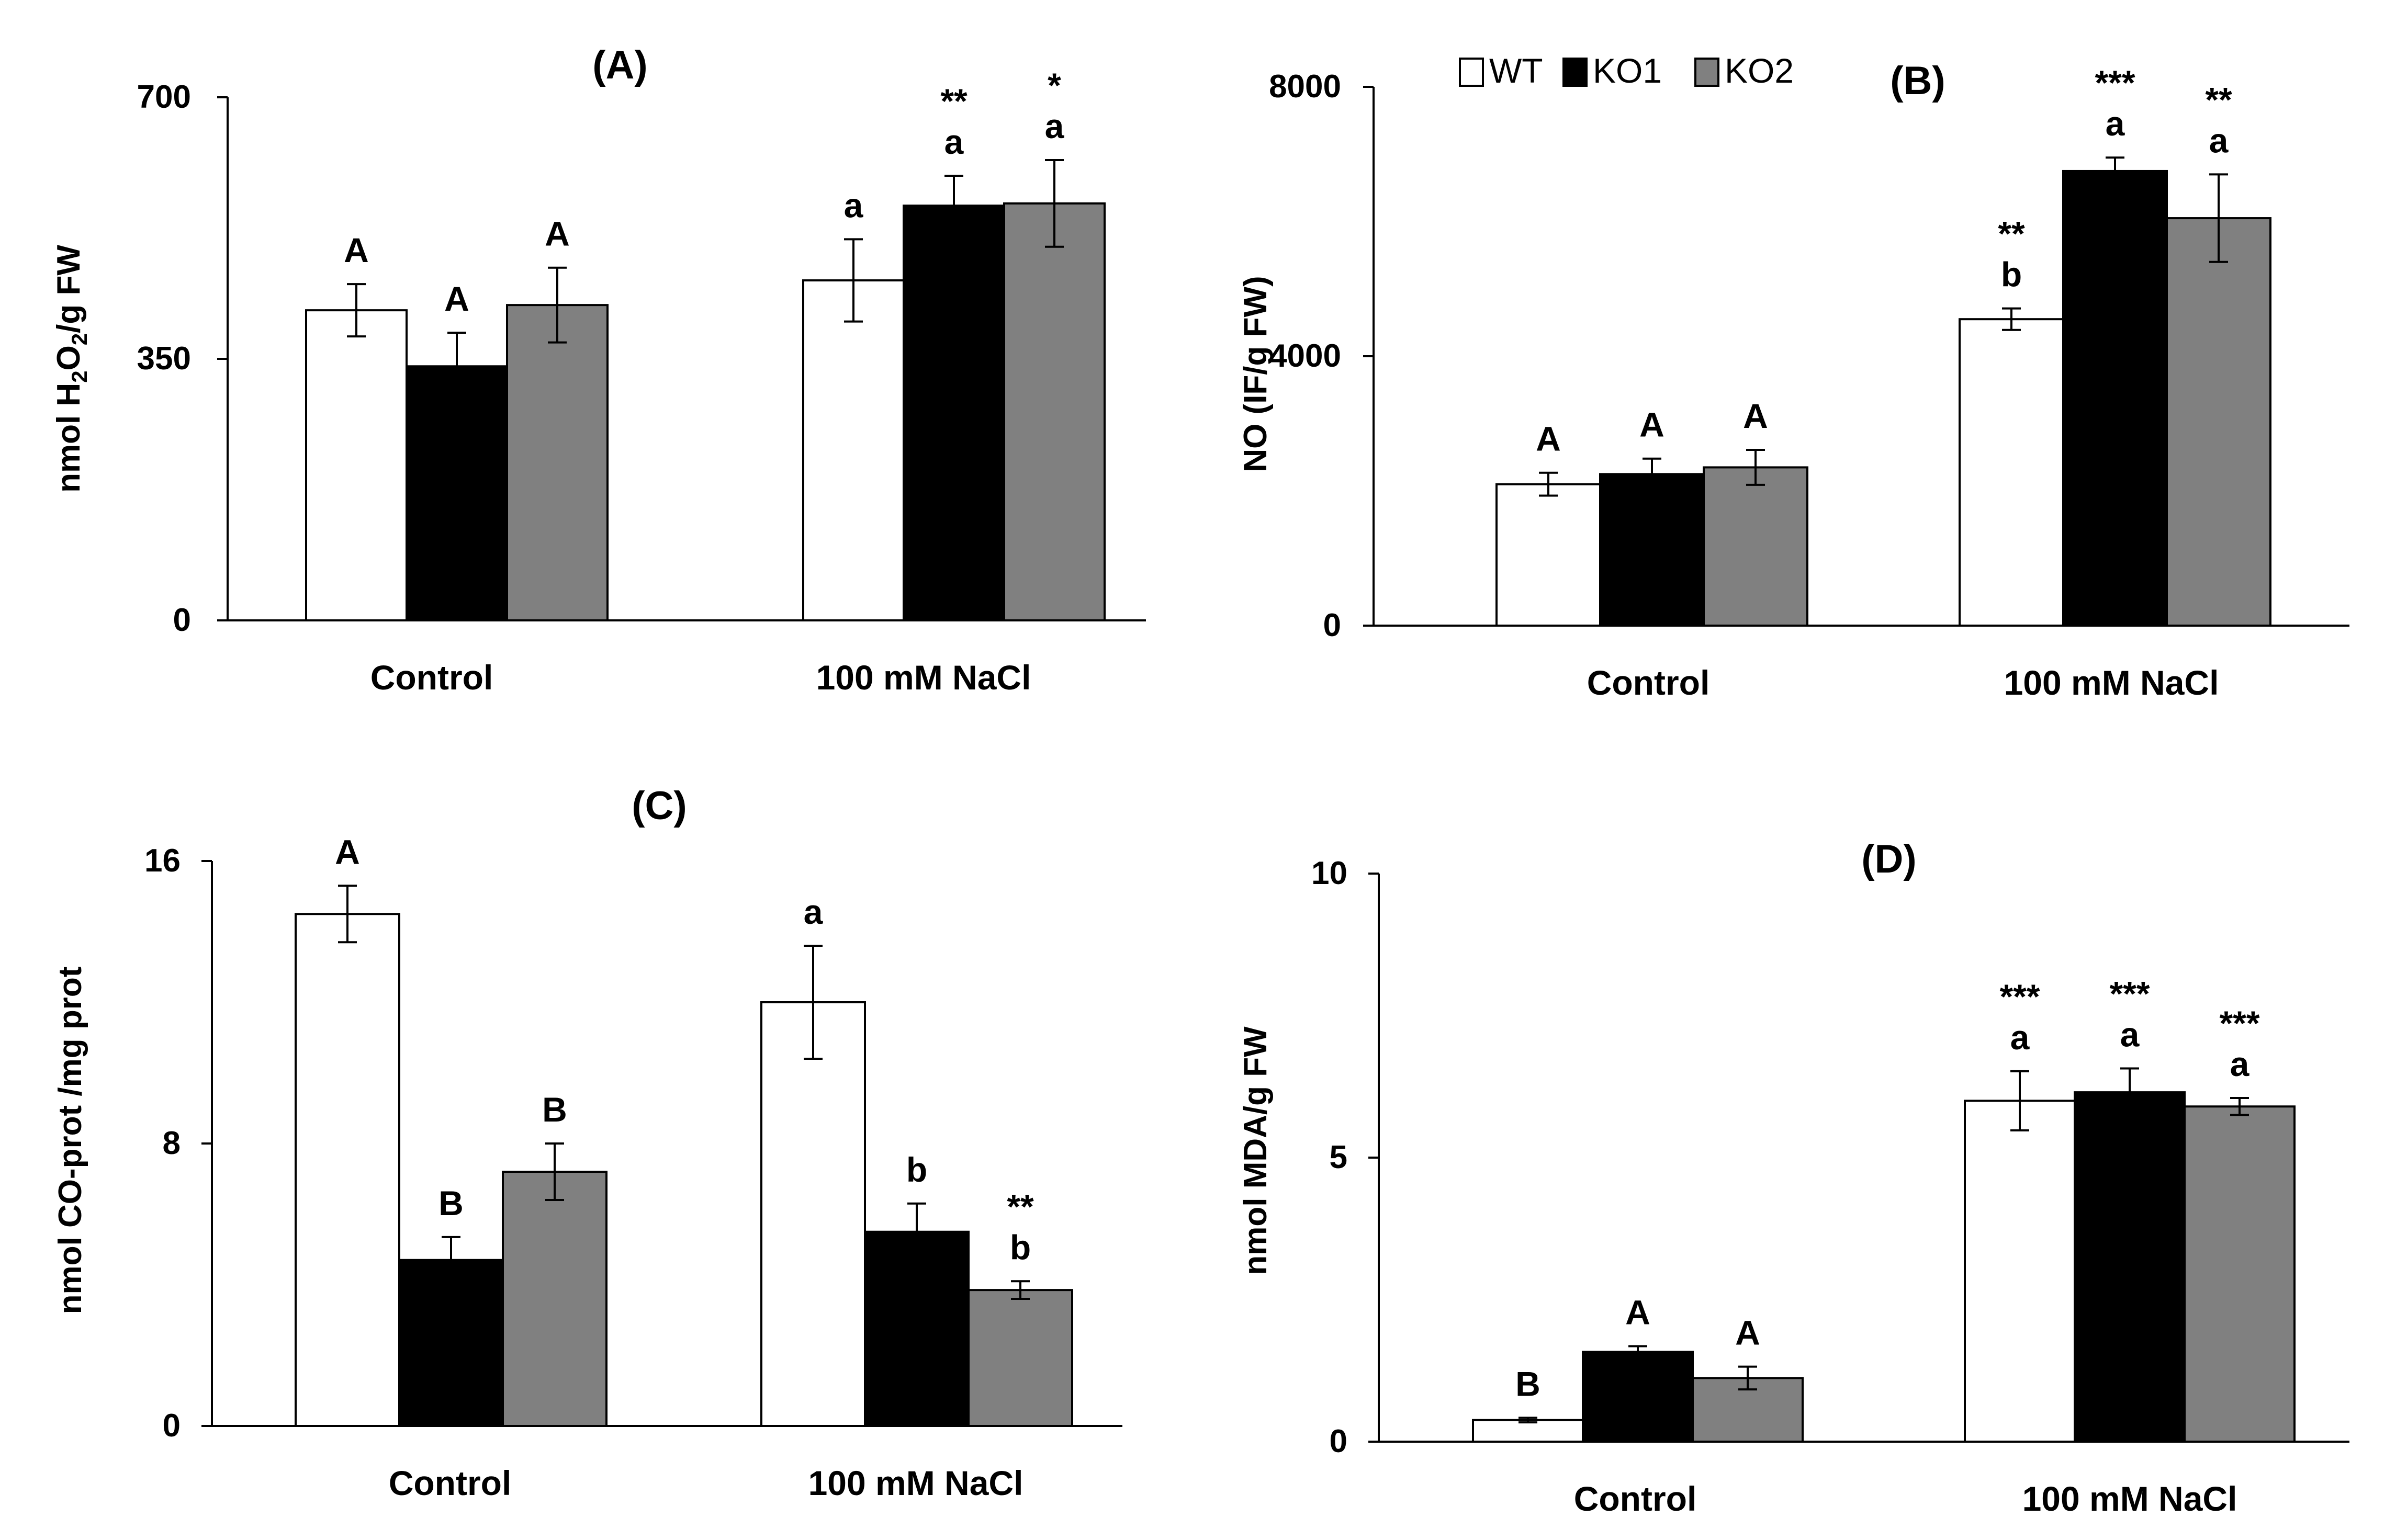  Describe the element at coordinates (954, 142) in the screenshot. I see `panel-a-nacl-ko1-letter-label: a` at that location.